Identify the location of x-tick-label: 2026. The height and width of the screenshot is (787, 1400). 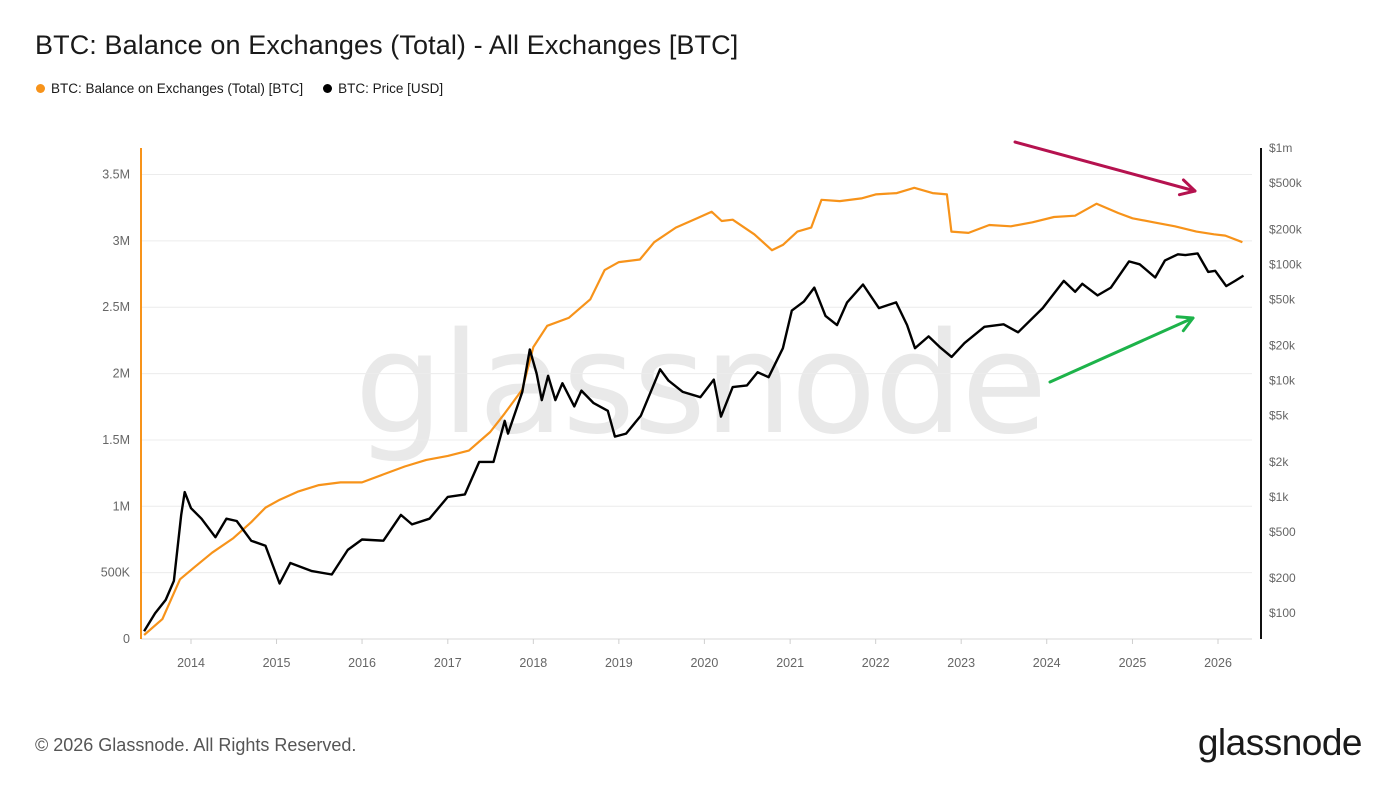
(1218, 663).